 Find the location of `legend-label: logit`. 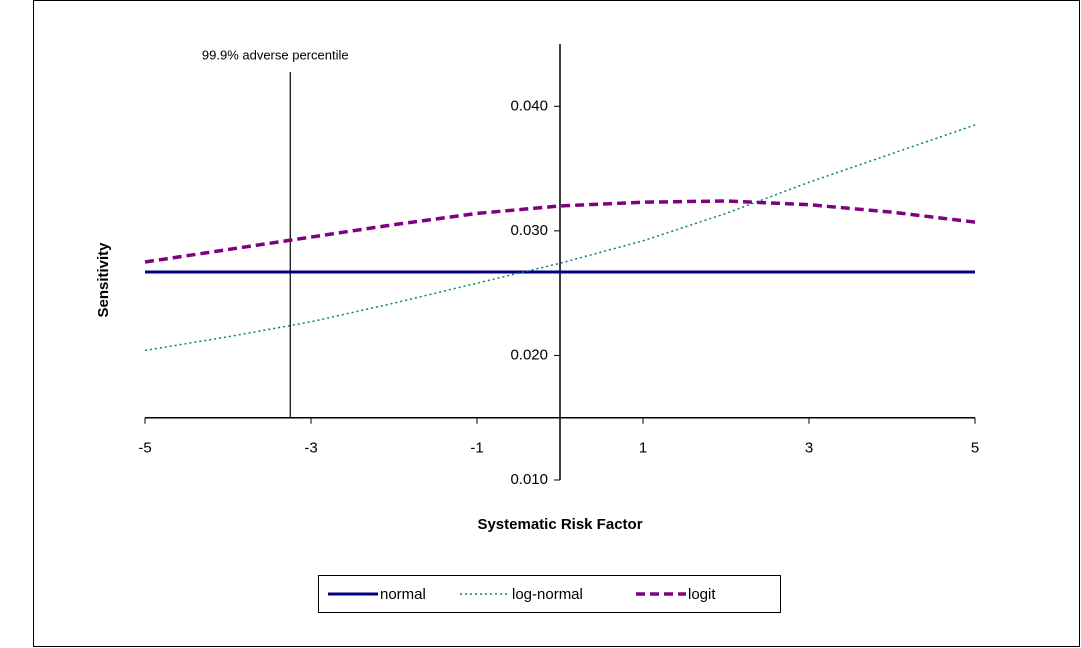

legend-label: logit is located at coordinates (702, 594).